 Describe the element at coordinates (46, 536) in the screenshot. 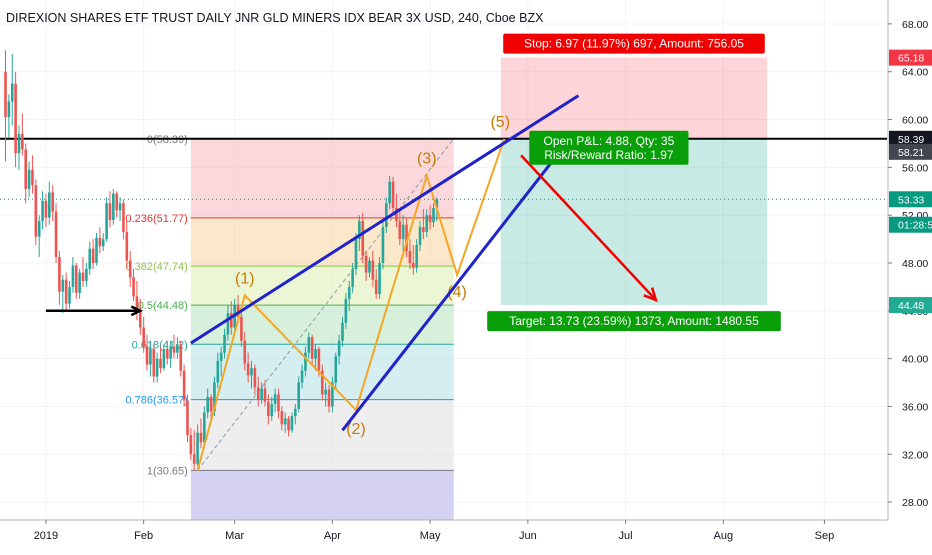

I see `time-axis-label: 2019` at that location.